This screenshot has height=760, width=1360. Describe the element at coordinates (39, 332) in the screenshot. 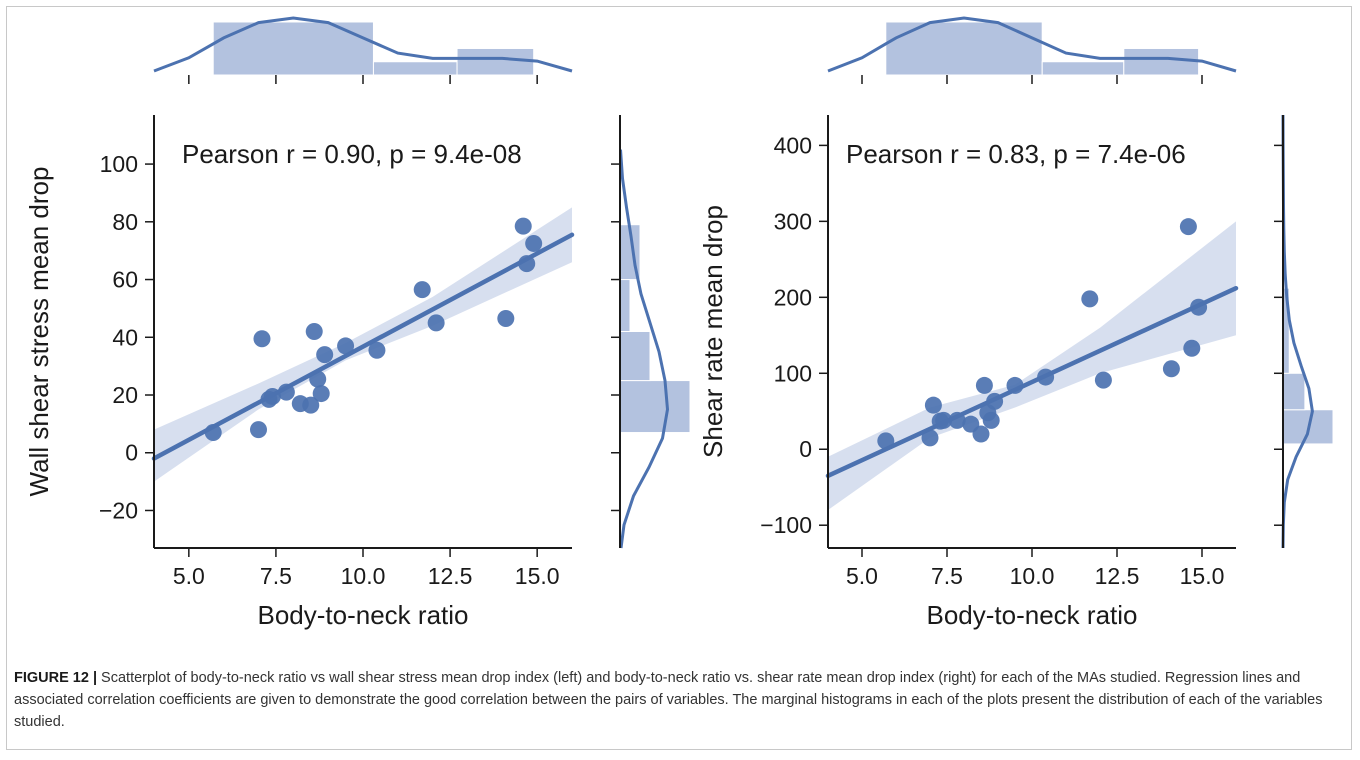

I see `y-axis-label: Wall shear stress mean drop` at that location.